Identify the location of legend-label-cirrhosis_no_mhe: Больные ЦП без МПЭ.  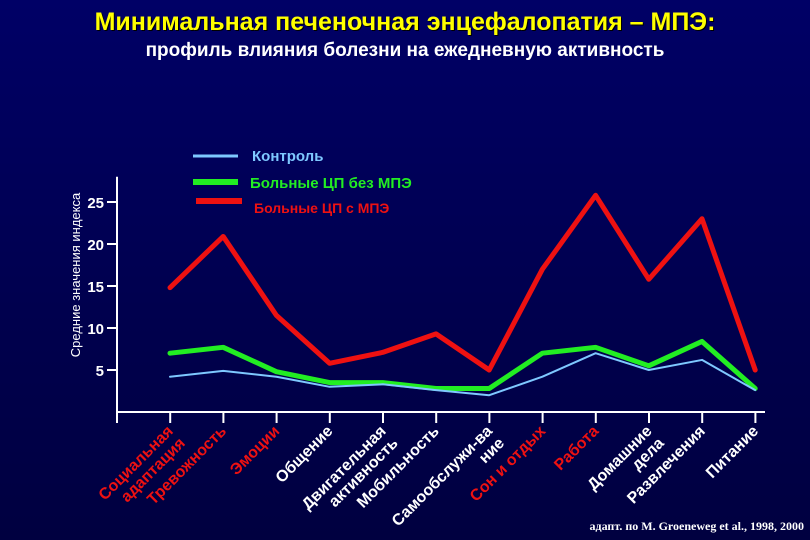
(331, 183).